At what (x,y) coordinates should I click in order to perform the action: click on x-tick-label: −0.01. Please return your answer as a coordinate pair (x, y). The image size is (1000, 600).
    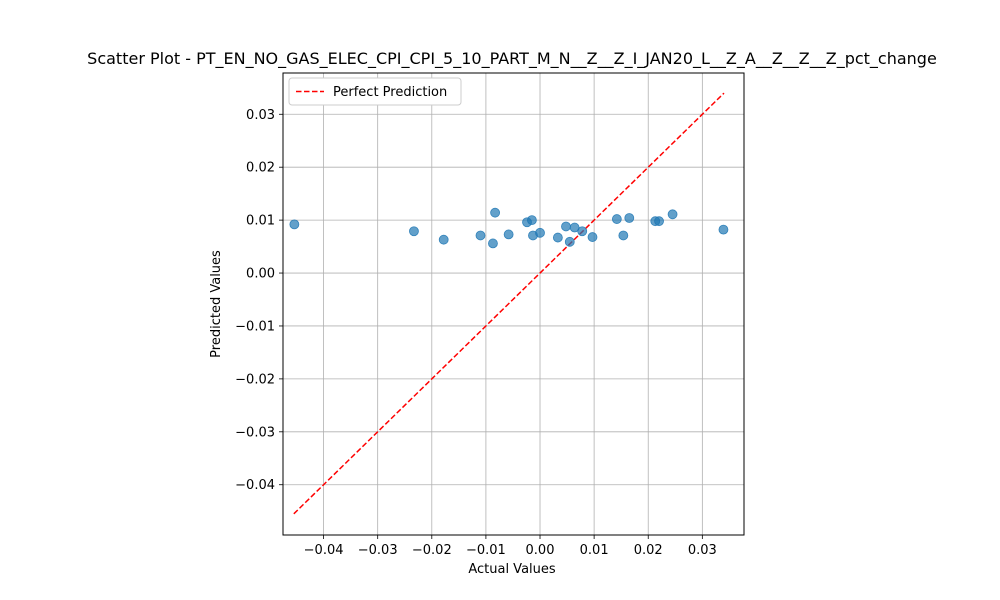
    Looking at the image, I should click on (486, 550).